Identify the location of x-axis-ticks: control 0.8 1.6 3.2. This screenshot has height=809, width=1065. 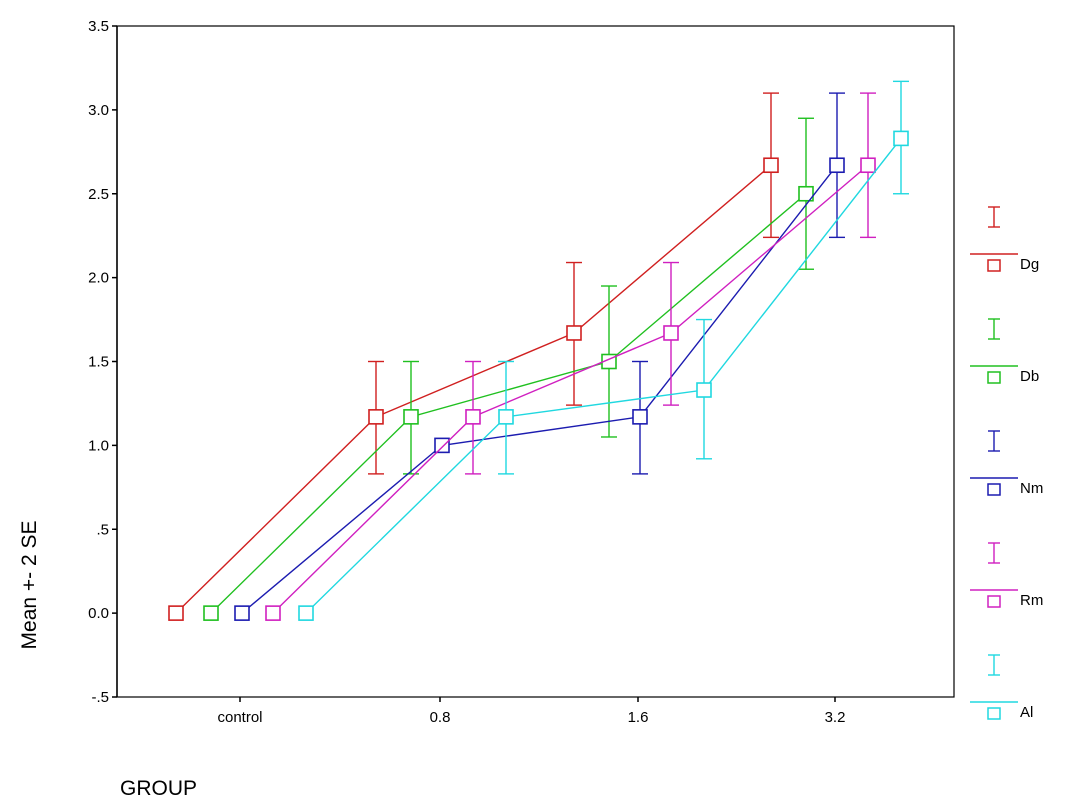
(531, 711).